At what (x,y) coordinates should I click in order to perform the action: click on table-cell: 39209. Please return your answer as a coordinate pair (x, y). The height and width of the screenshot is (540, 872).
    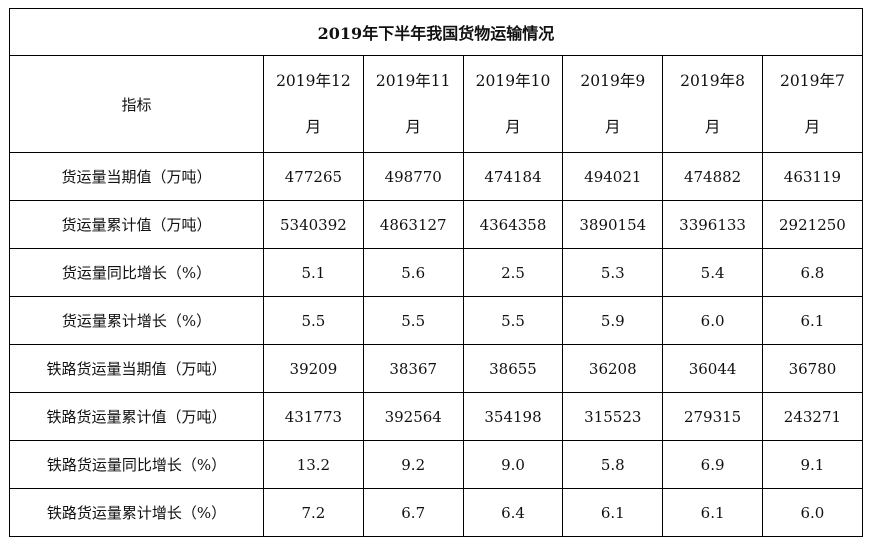
    Looking at the image, I should click on (313, 368).